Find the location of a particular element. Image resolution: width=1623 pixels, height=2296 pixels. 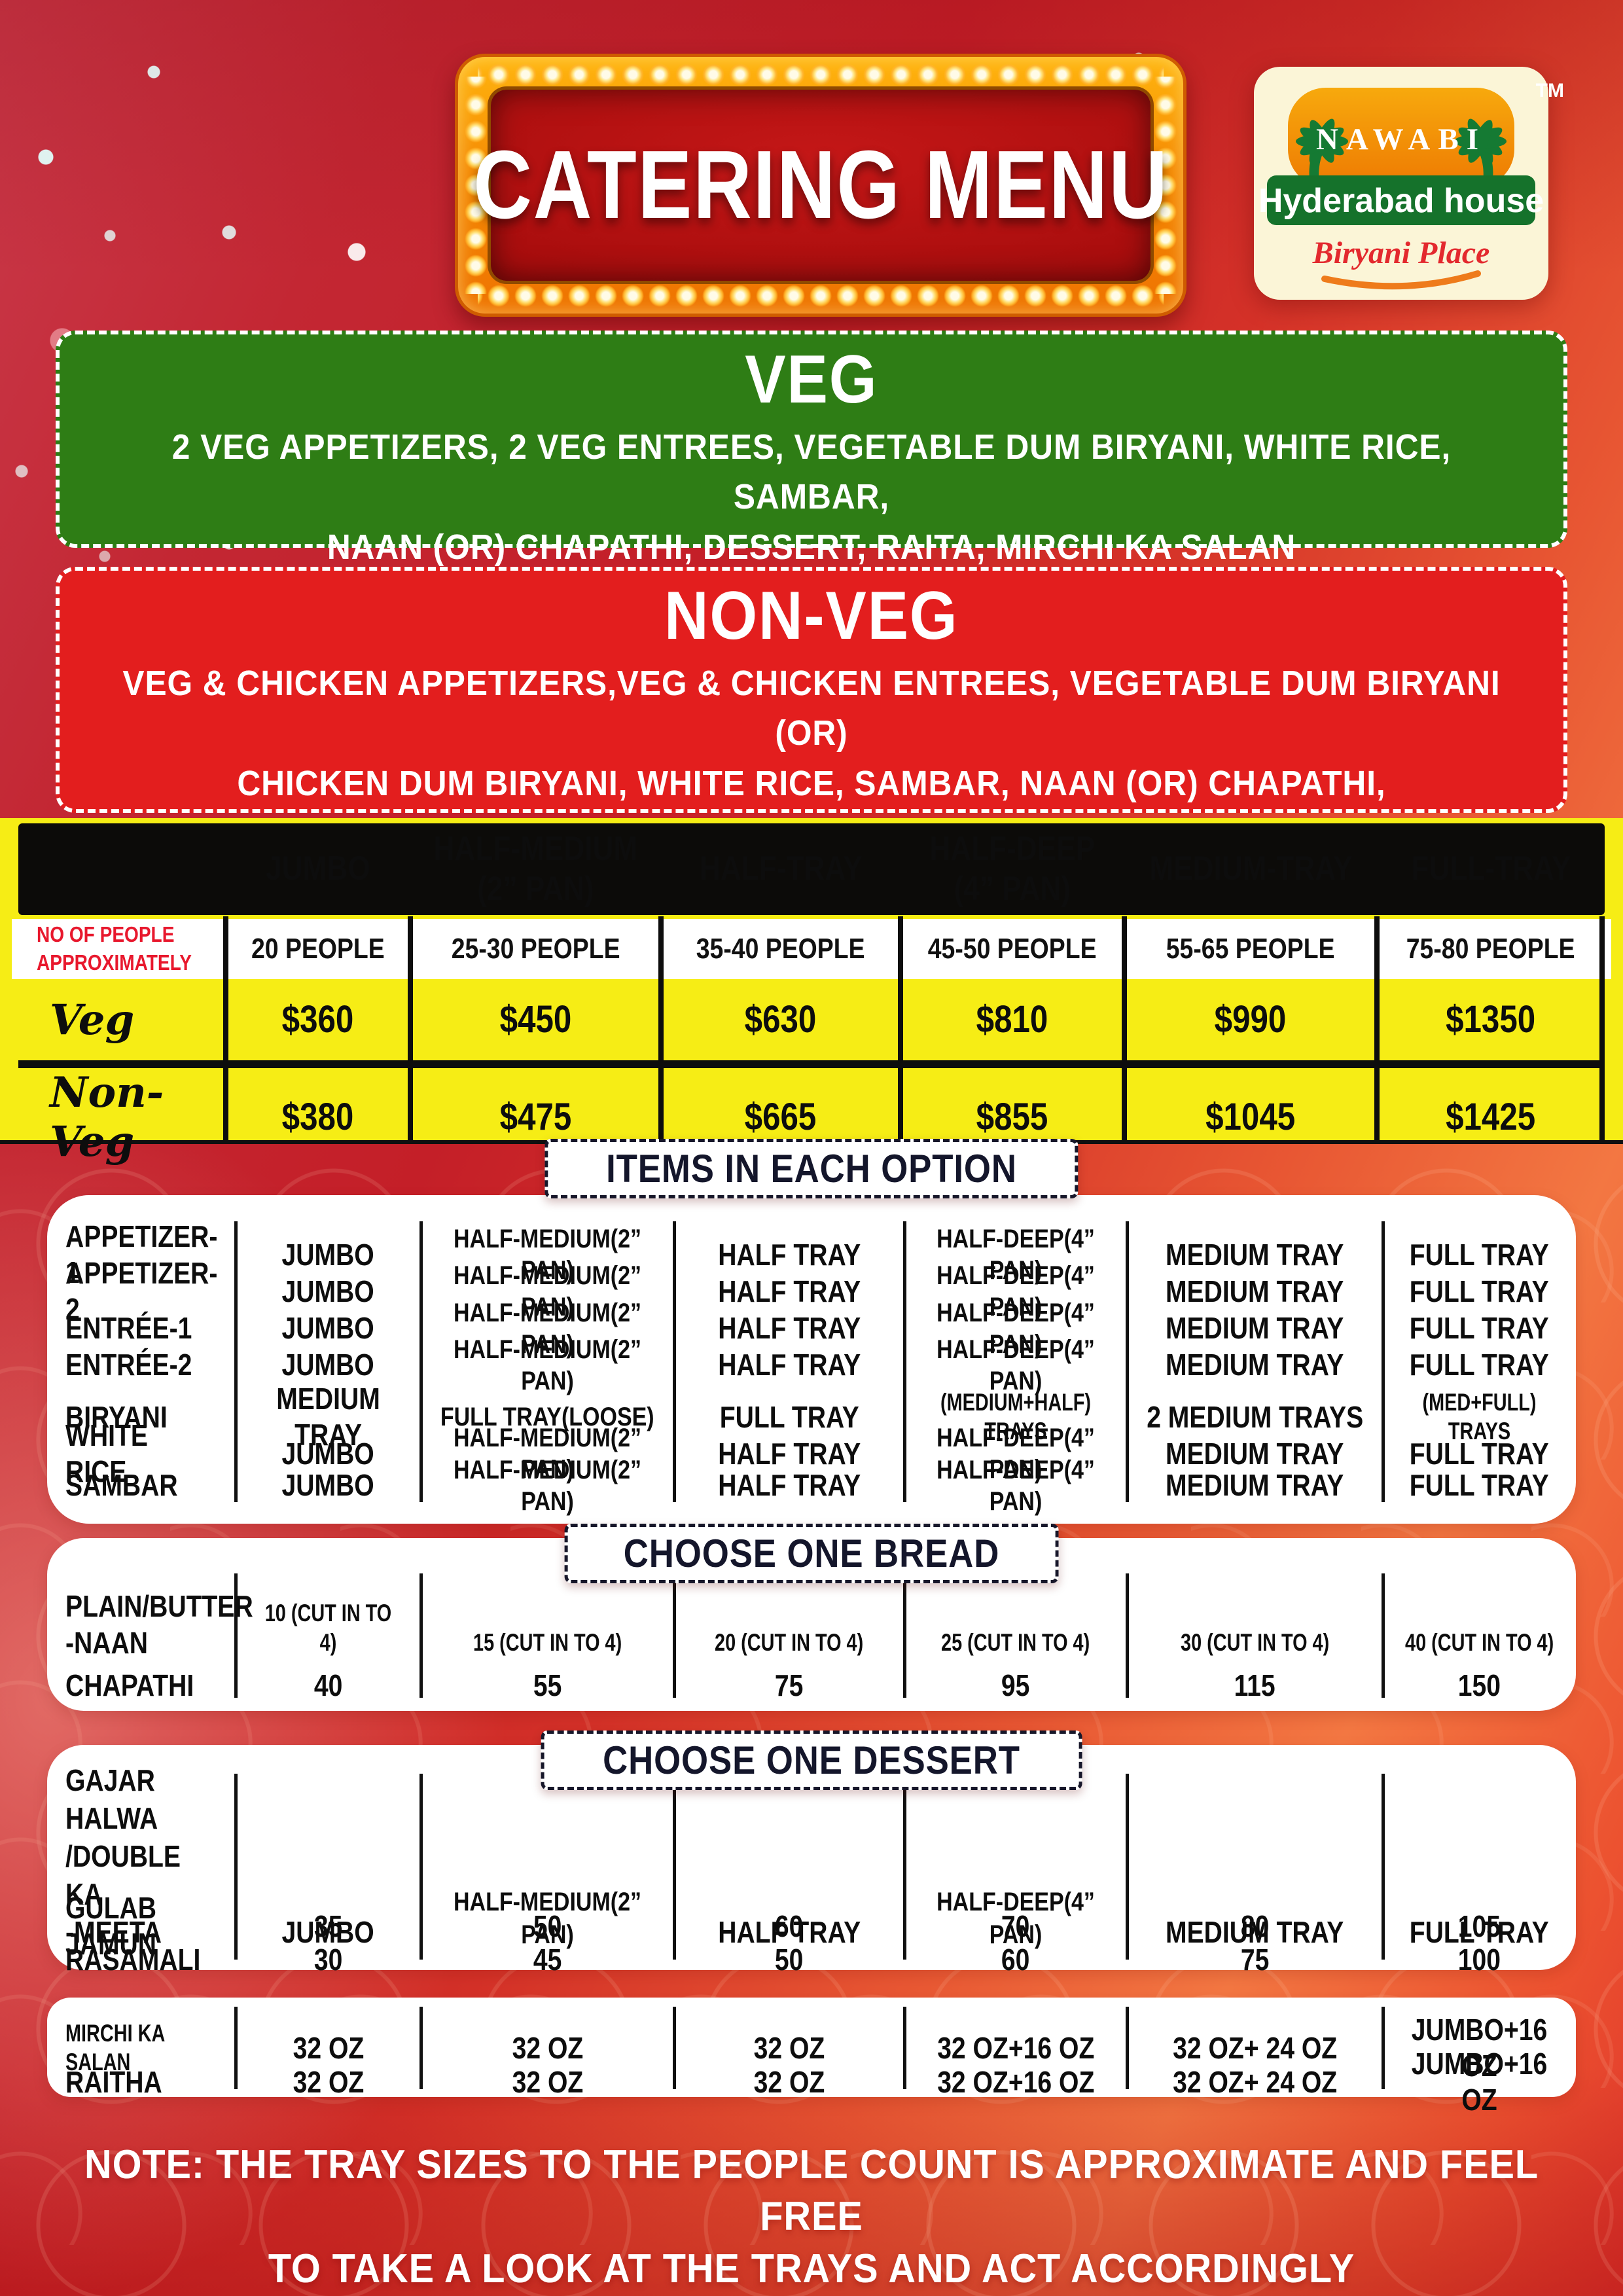

logo-name: NAWABI is located at coordinates (1401, 139).